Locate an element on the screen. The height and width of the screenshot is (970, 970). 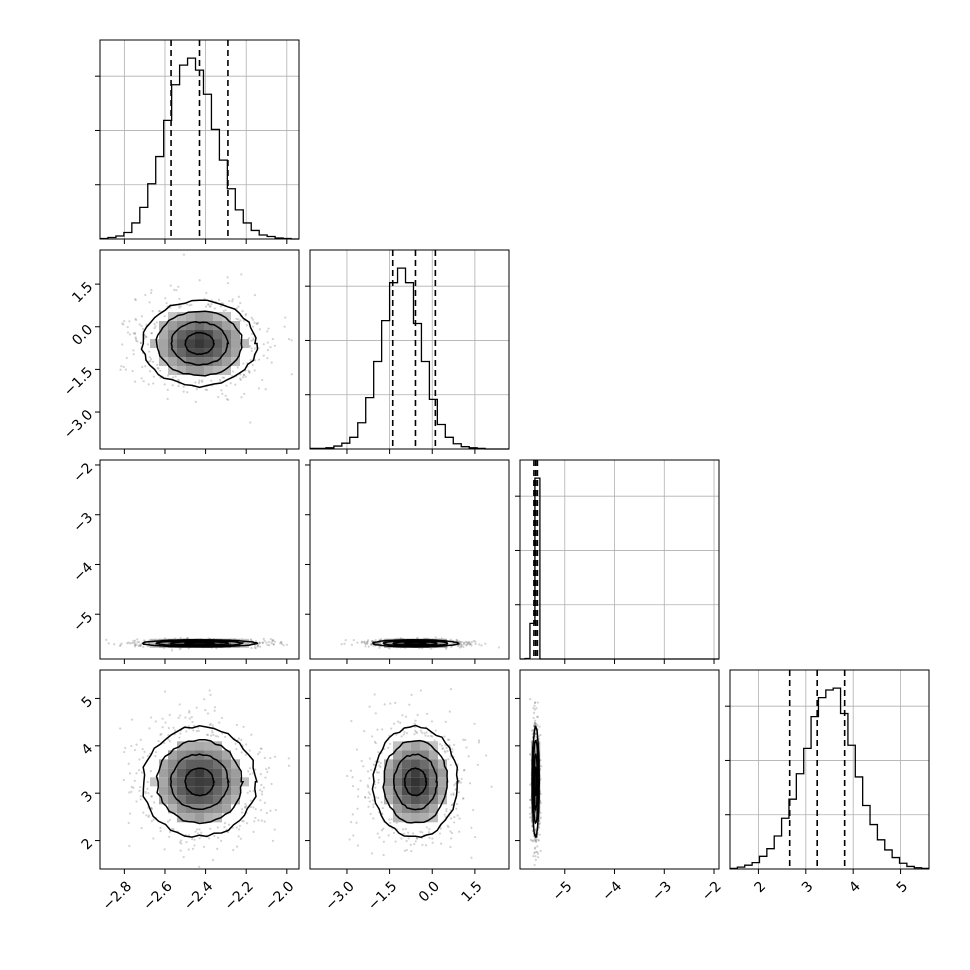
x-tick-label: −4 is located at coordinates (612, 891).